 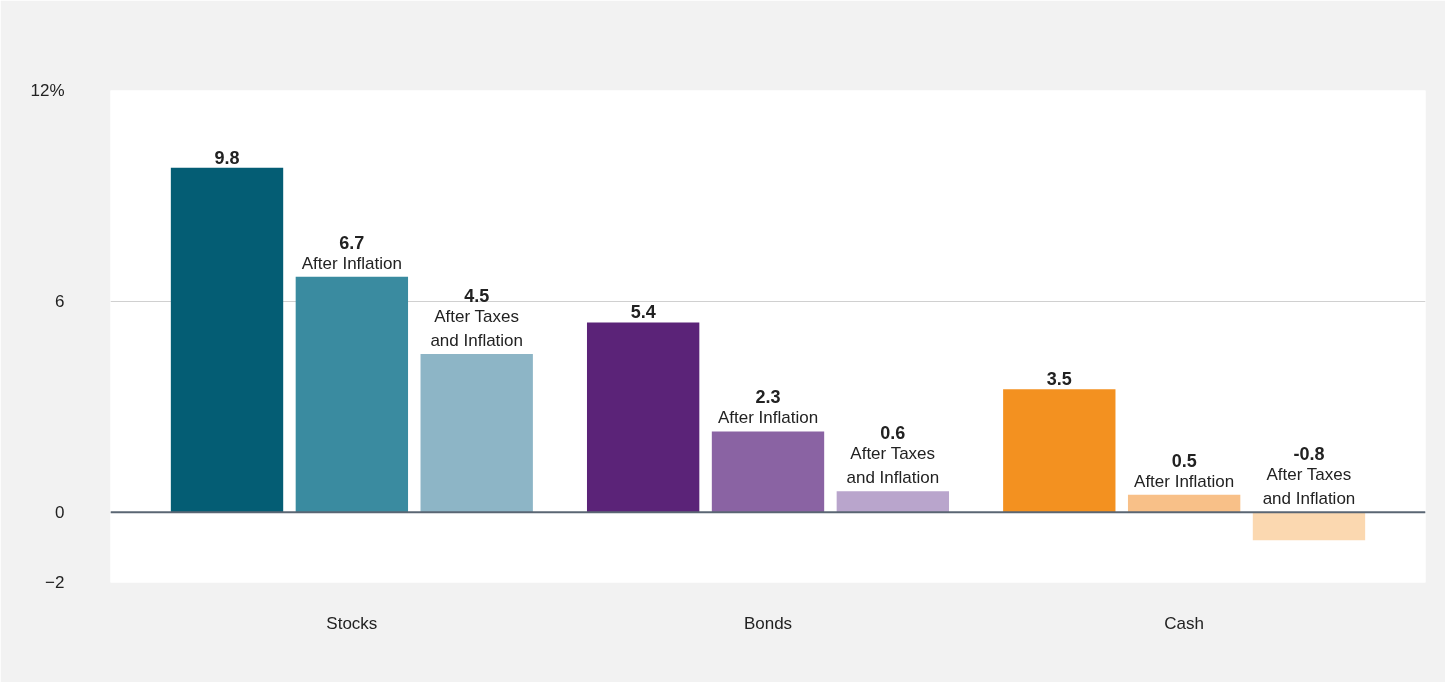 I want to click on y-tick-label: 6, so click(x=60, y=301).